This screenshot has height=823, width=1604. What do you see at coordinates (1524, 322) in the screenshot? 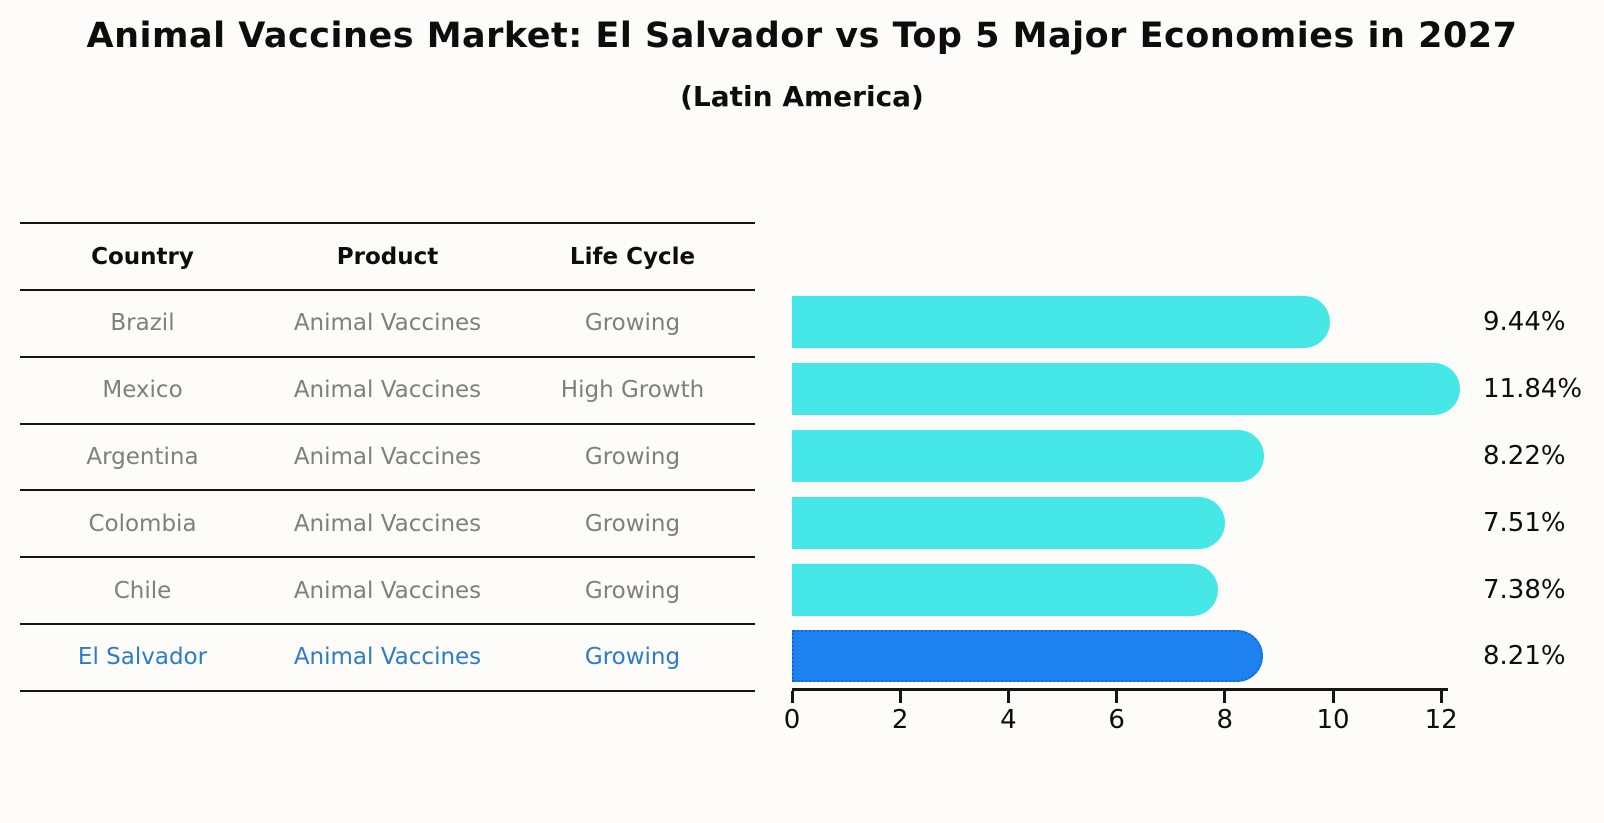
I see `value-label-brazil: 9.44%` at bounding box center [1524, 322].